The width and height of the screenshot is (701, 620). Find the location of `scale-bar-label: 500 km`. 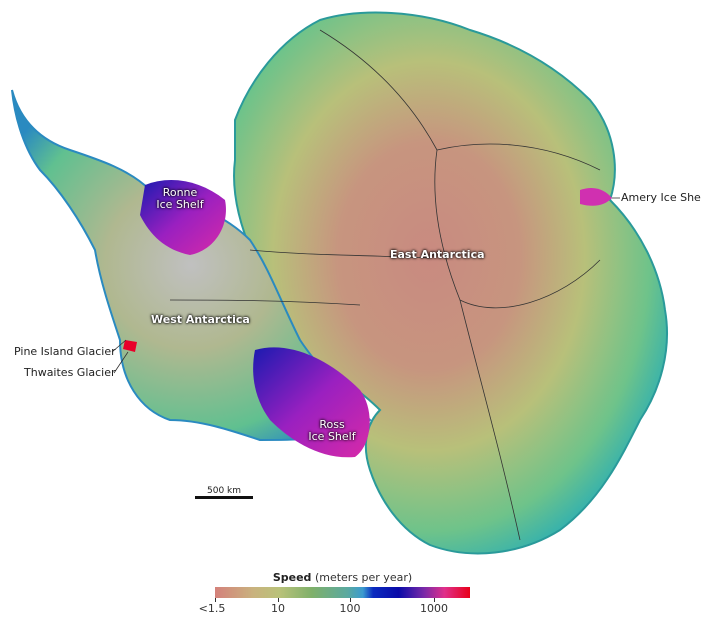

scale-bar-label: 500 km is located at coordinates (224, 491).